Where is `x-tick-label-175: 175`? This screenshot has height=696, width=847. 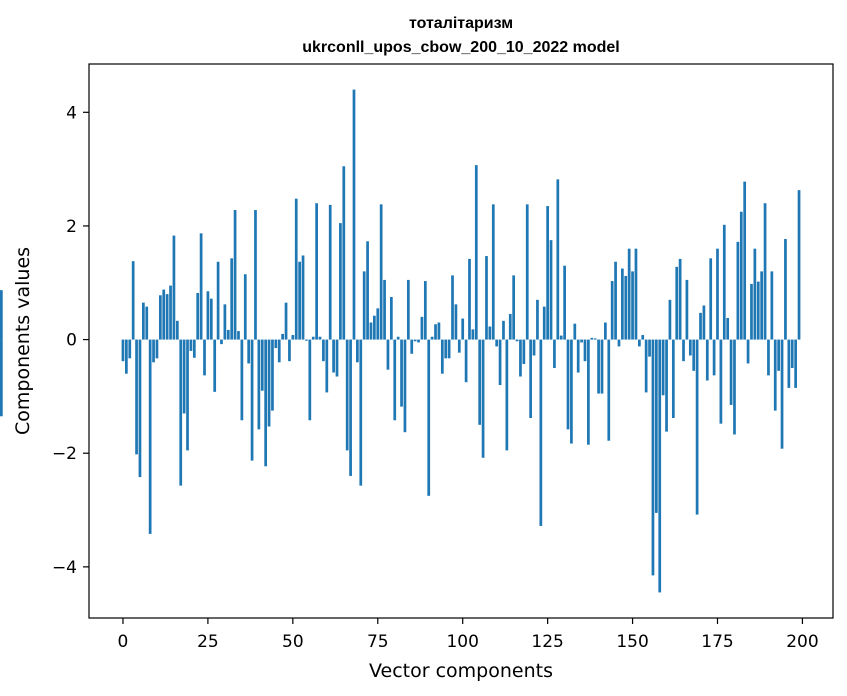
x-tick-label-175: 175 is located at coordinates (717, 642).